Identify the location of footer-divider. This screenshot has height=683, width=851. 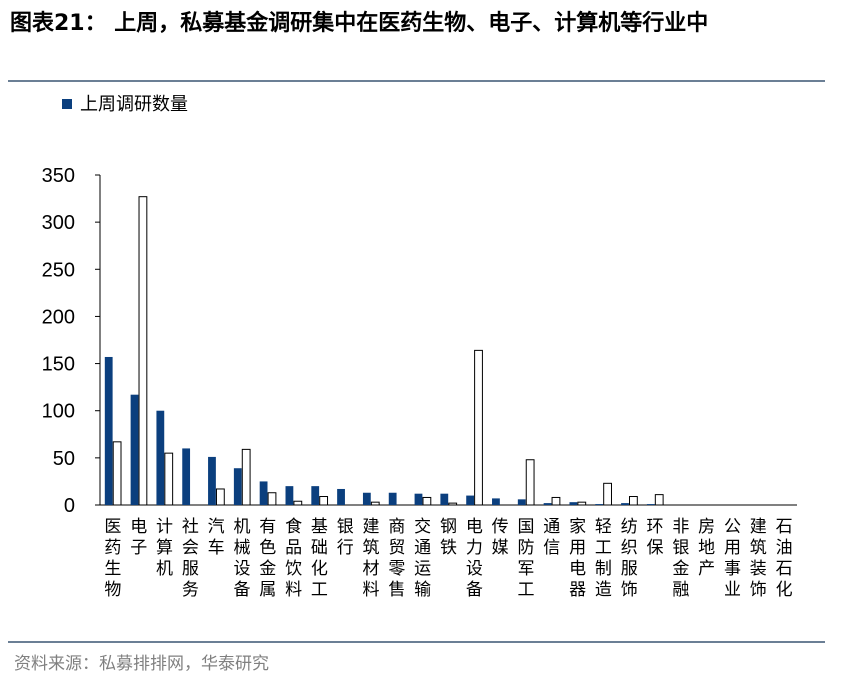
(416, 642).